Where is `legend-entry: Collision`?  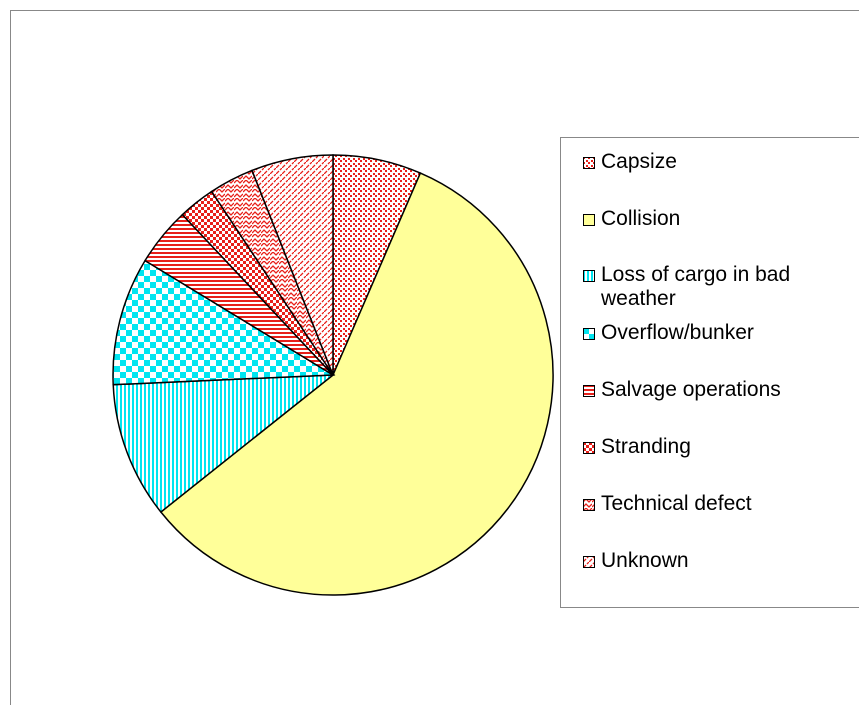 legend-entry: Collision is located at coordinates (713, 219).